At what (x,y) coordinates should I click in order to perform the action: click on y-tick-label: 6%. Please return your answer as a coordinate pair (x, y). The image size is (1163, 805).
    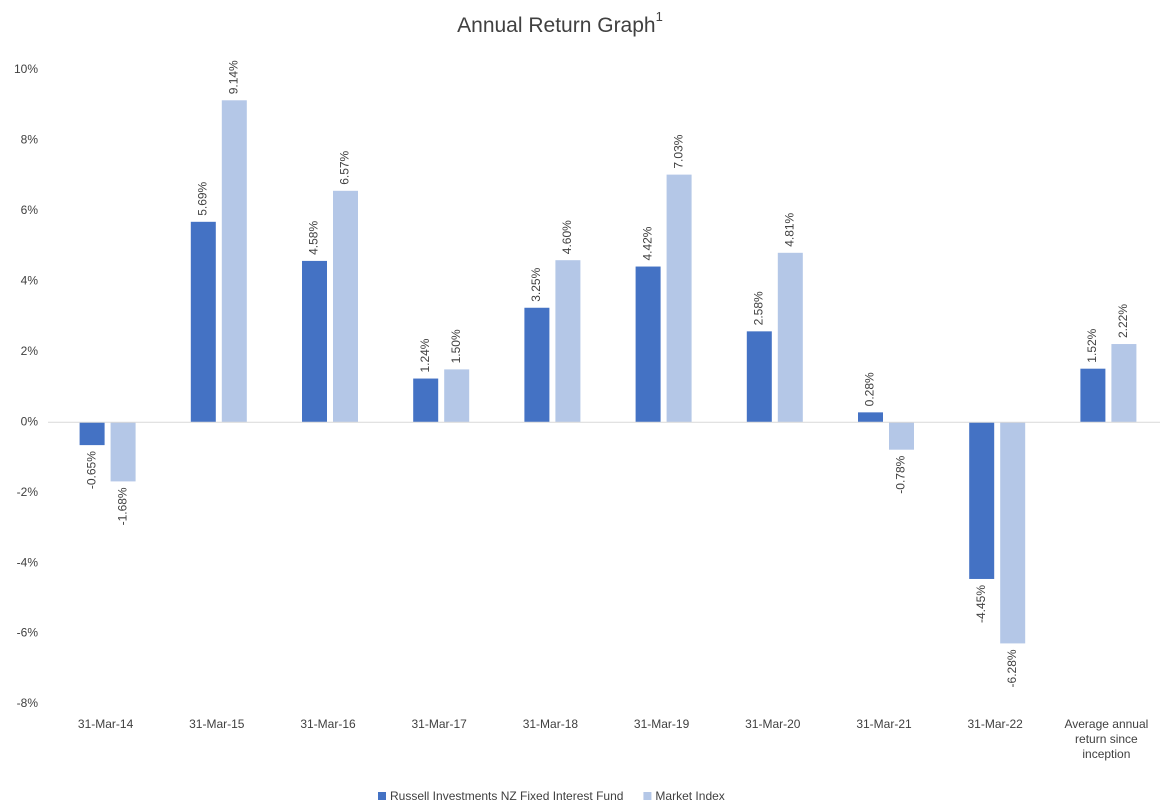
    Looking at the image, I should click on (30, 210).